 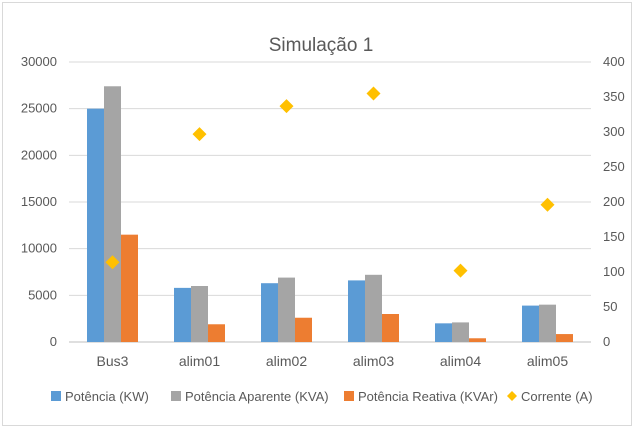 What do you see at coordinates (547, 361) in the screenshot?
I see `x-axis-tick-label: alim05` at bounding box center [547, 361].